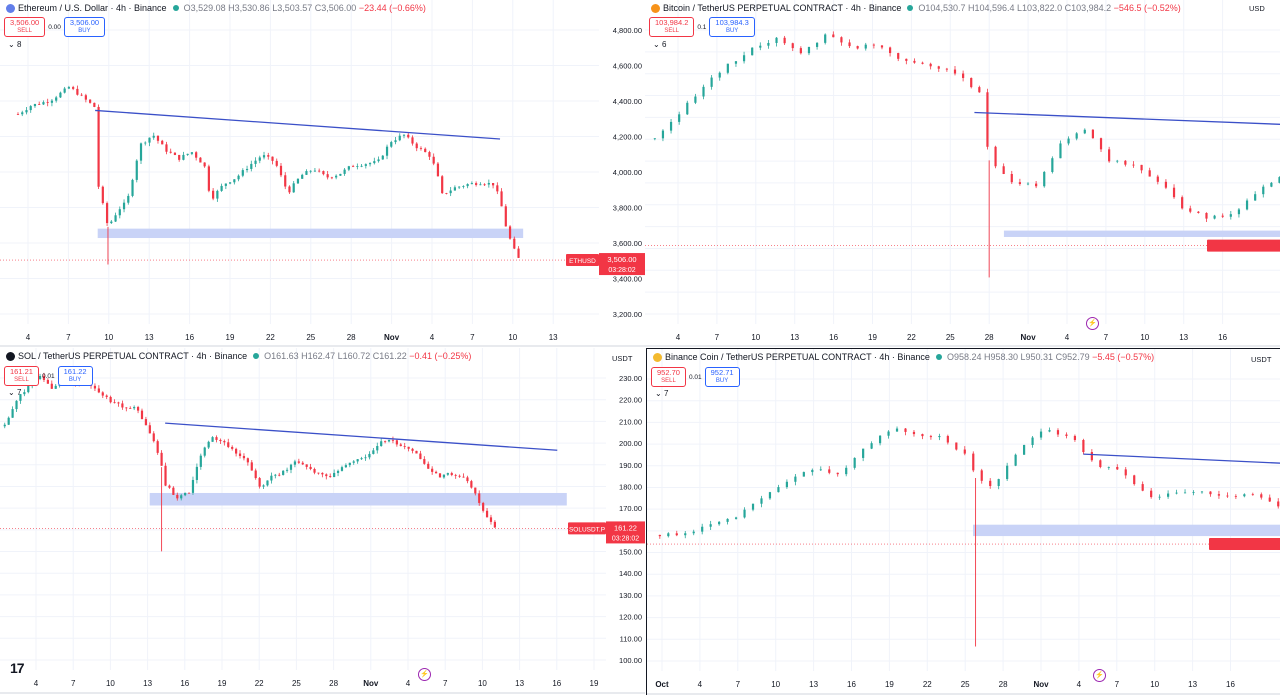 The image size is (1280, 695). I want to click on y-tick-label: 3,600.00, so click(627, 243).